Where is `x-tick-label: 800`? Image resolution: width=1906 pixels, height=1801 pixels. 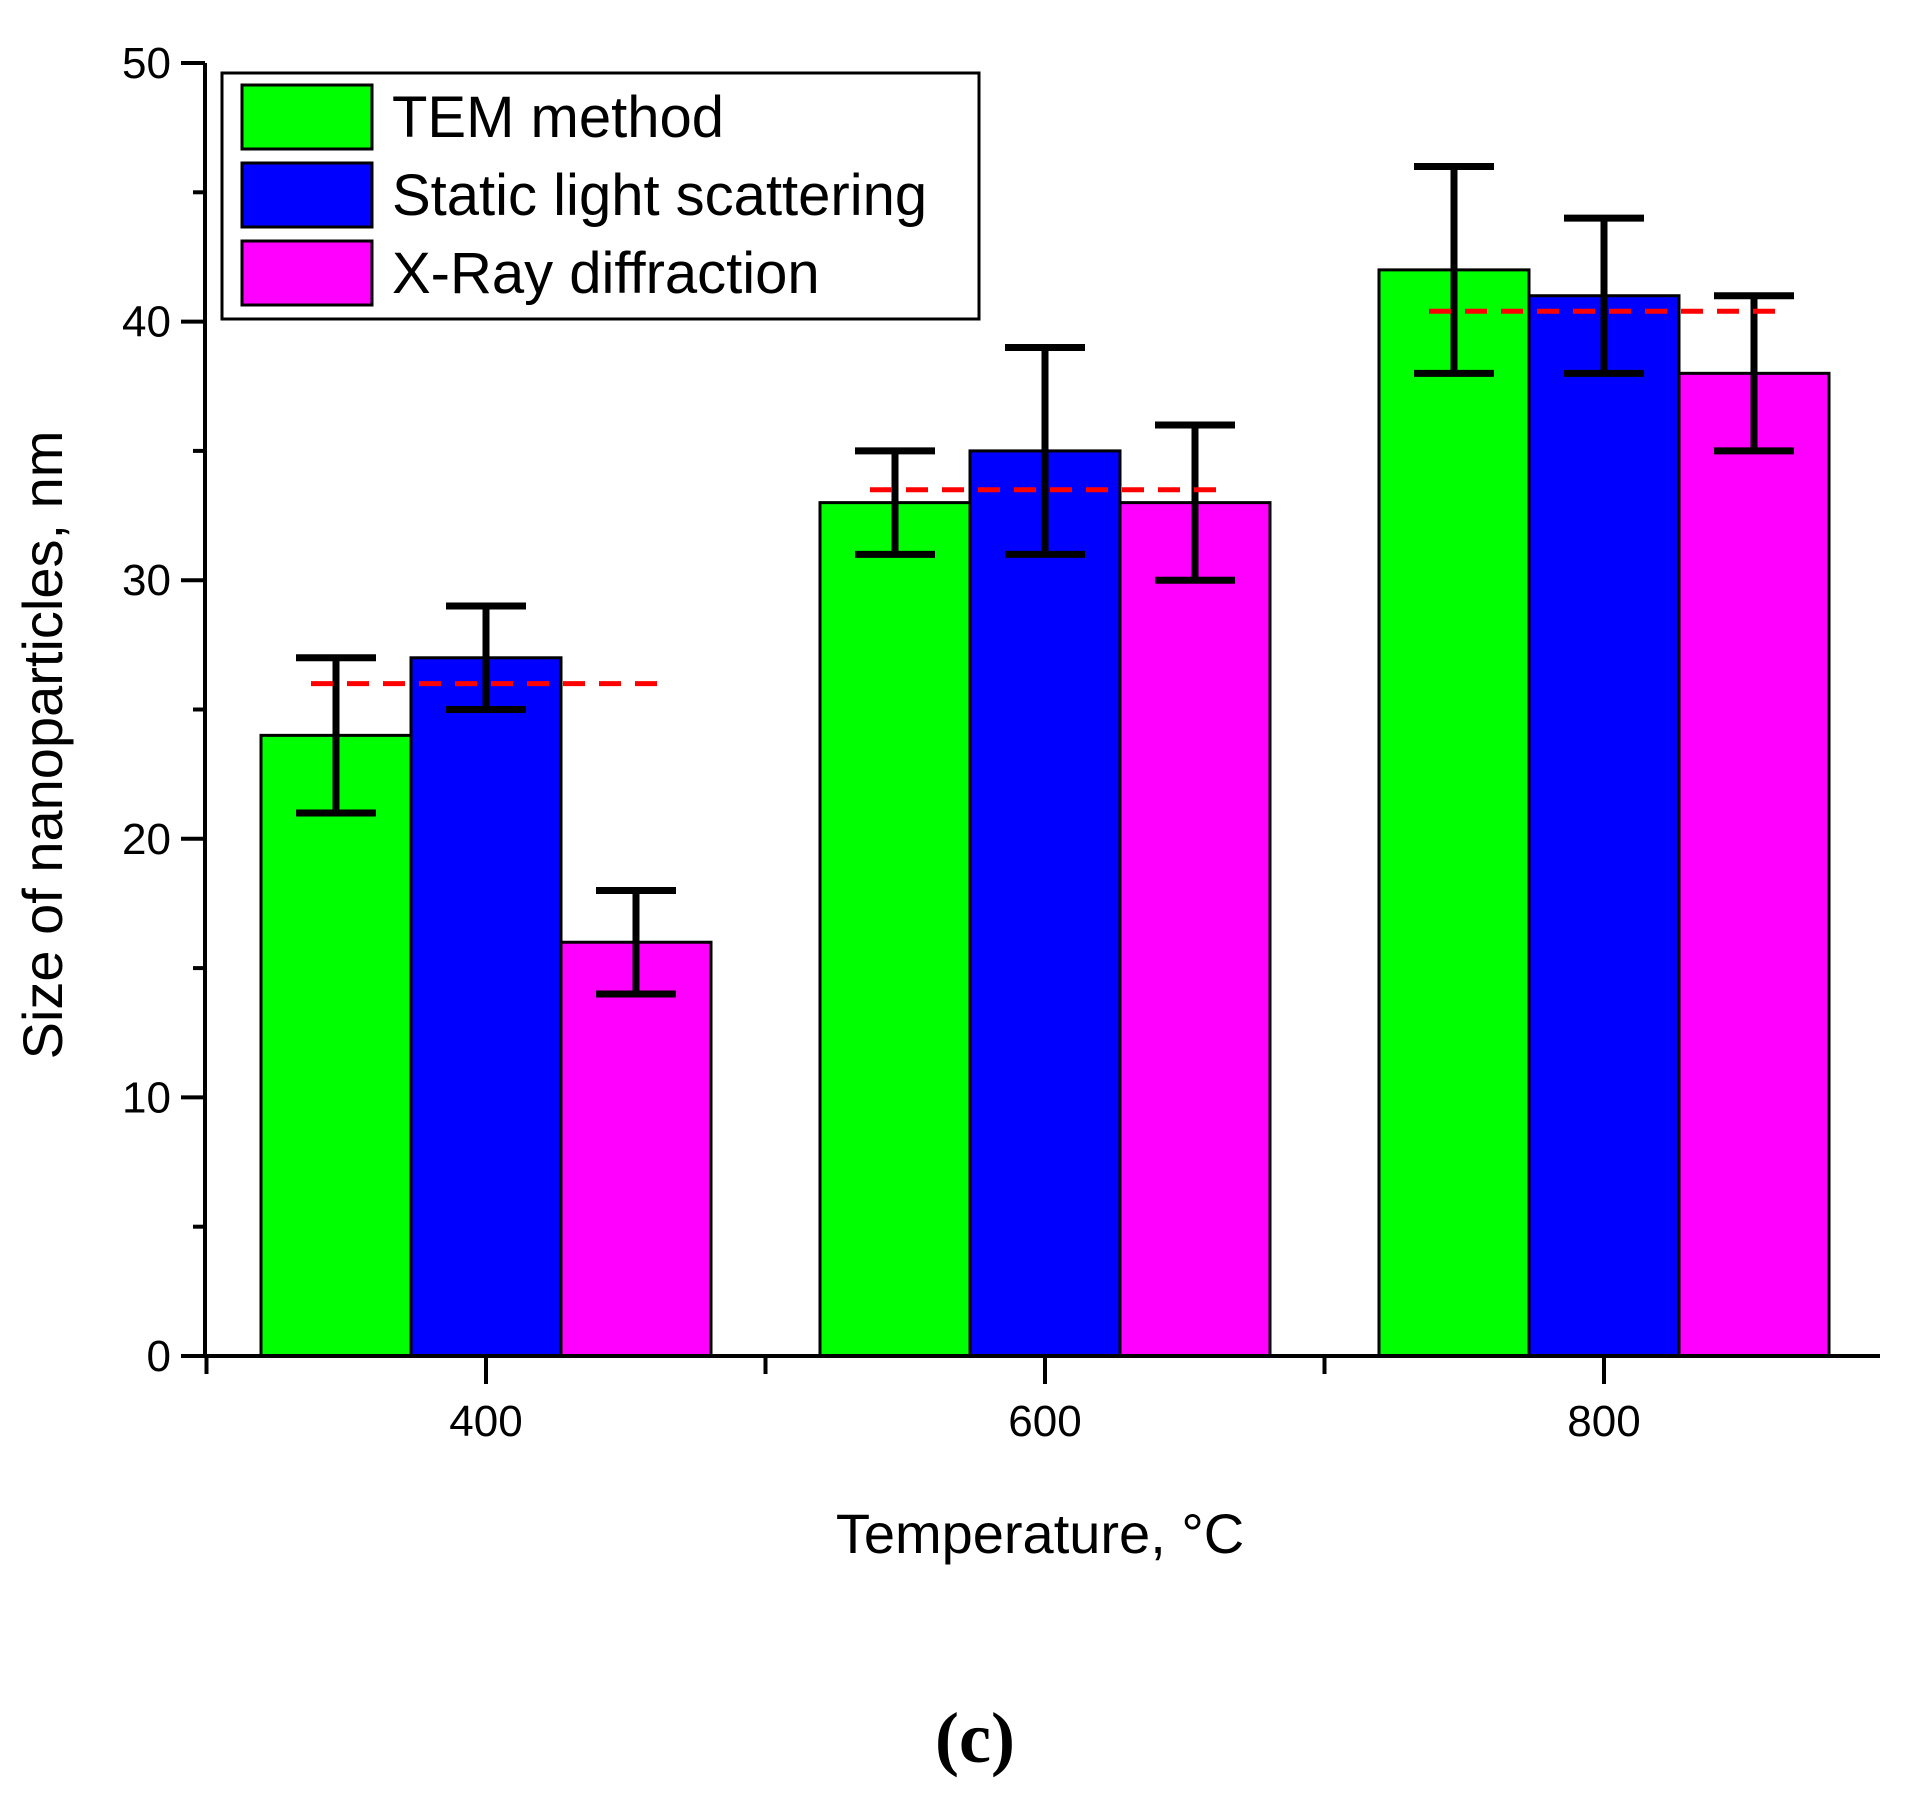 x-tick-label: 800 is located at coordinates (1603, 1421).